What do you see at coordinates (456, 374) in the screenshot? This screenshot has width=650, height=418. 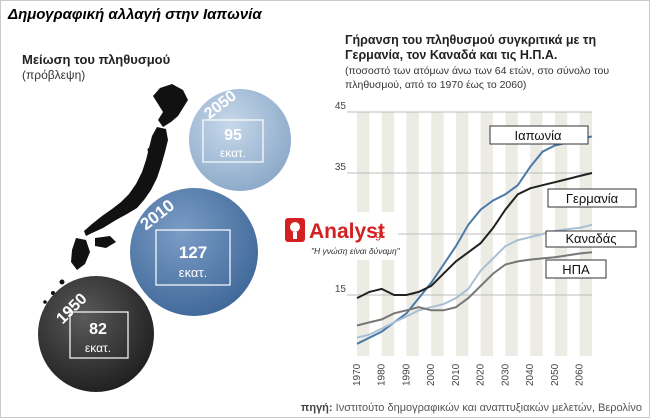 I see `x-tick-label: 2010` at bounding box center [456, 374].